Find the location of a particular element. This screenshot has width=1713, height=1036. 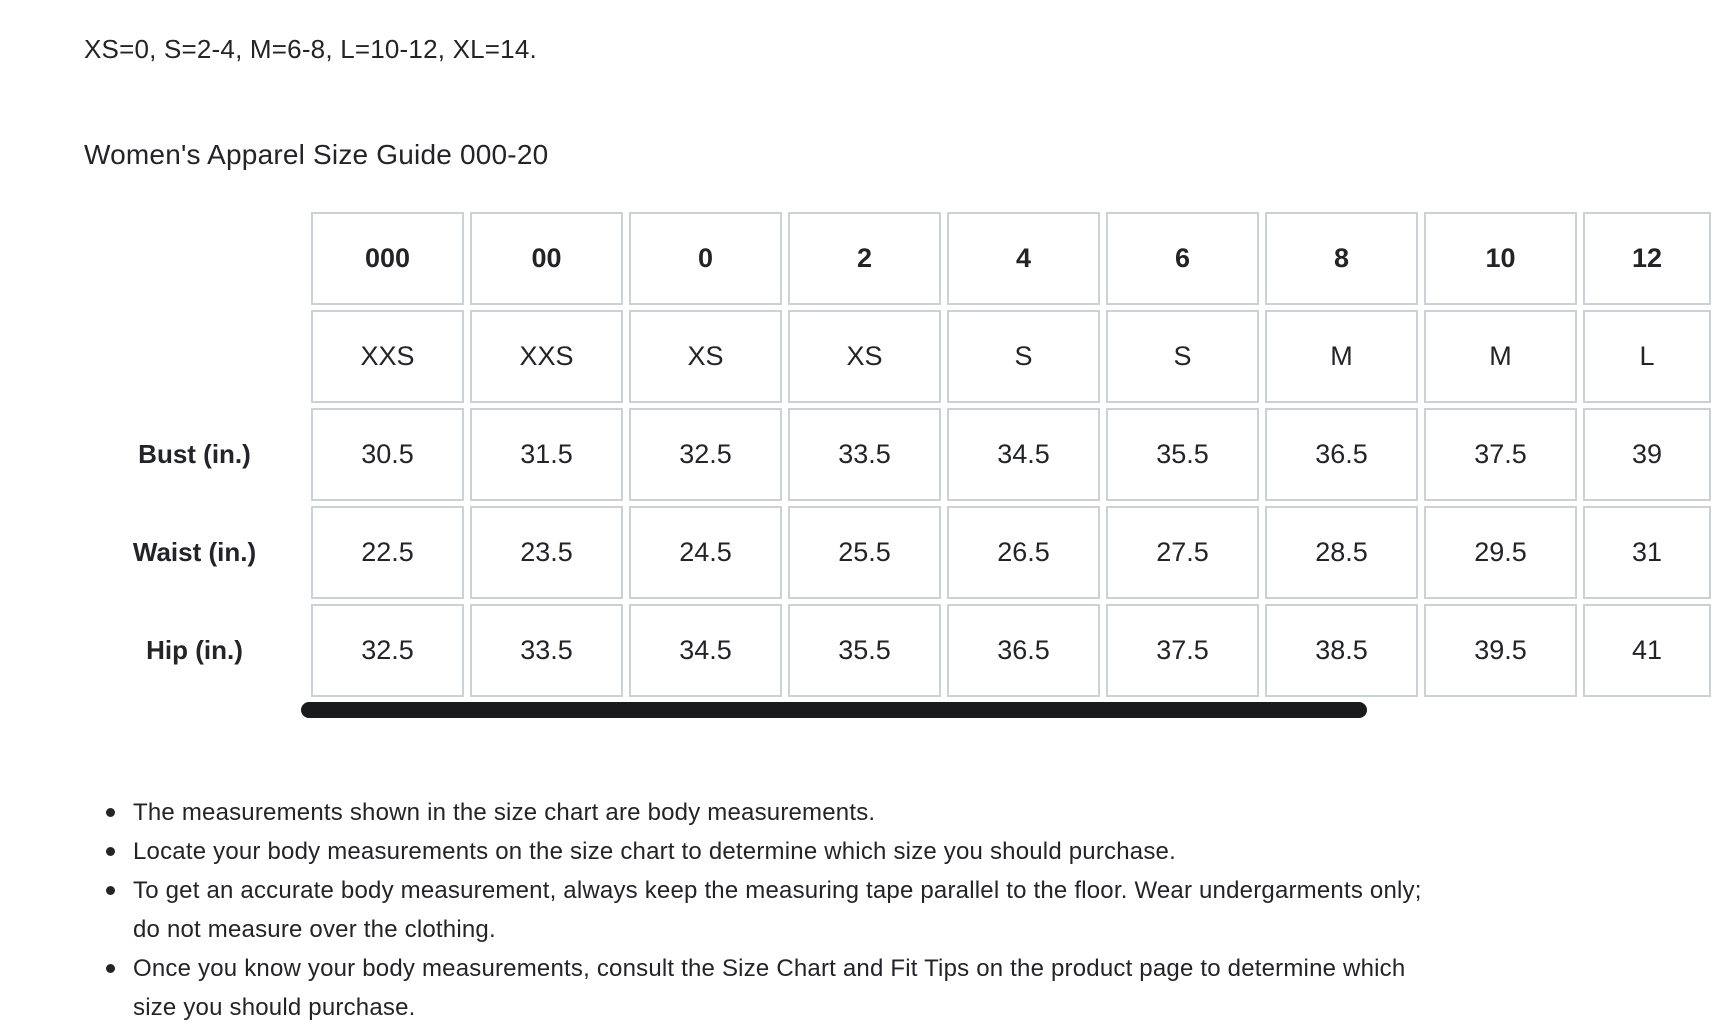

measurement-cell: 39.5 is located at coordinates (1500, 650).